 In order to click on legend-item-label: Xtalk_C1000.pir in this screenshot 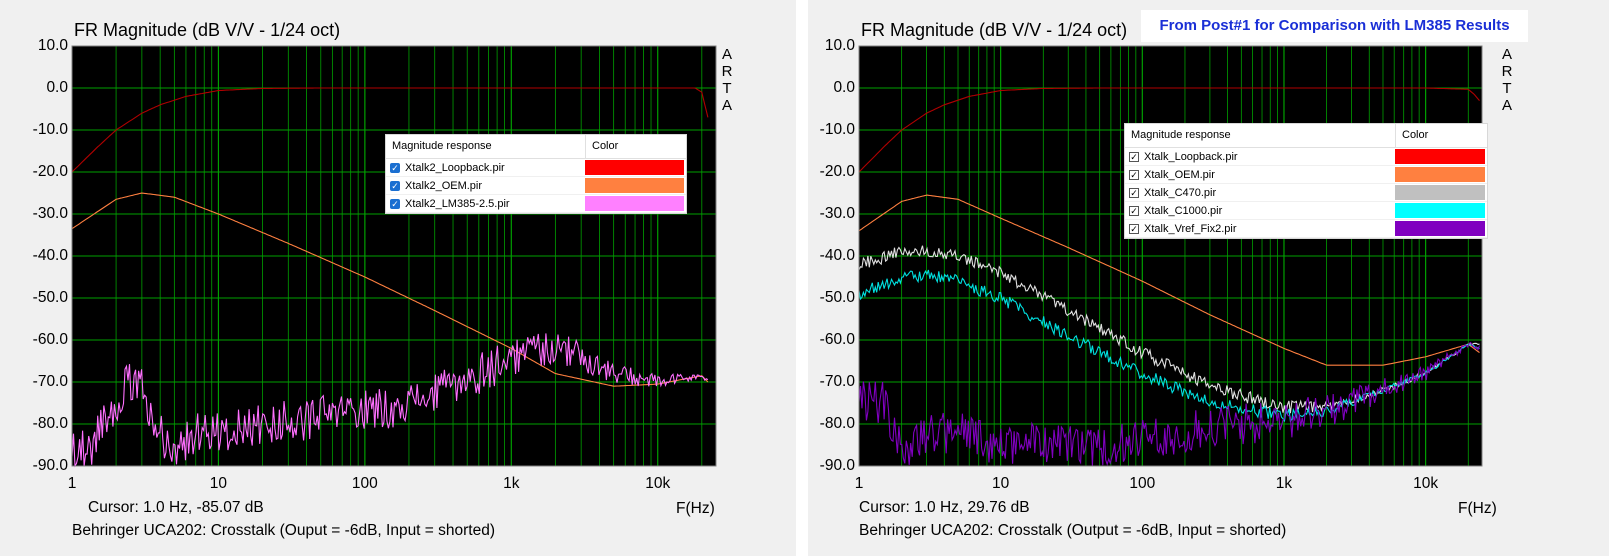, I will do `click(1183, 210)`.